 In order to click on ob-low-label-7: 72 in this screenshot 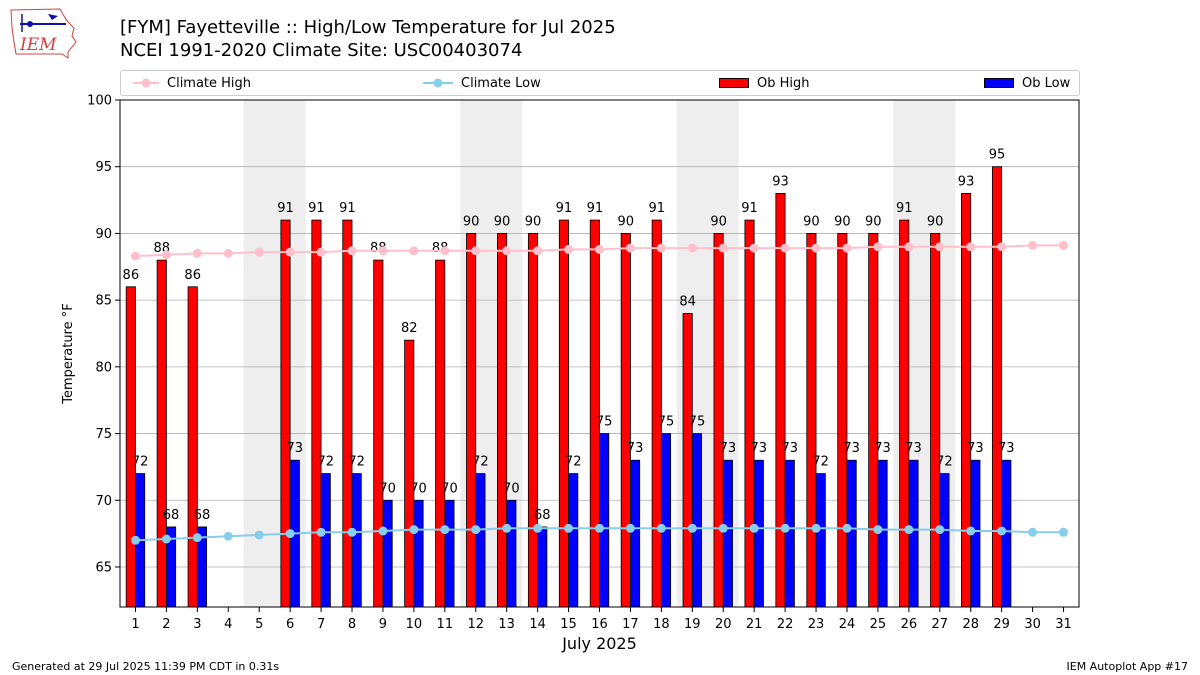, I will do `click(325, 462)`.